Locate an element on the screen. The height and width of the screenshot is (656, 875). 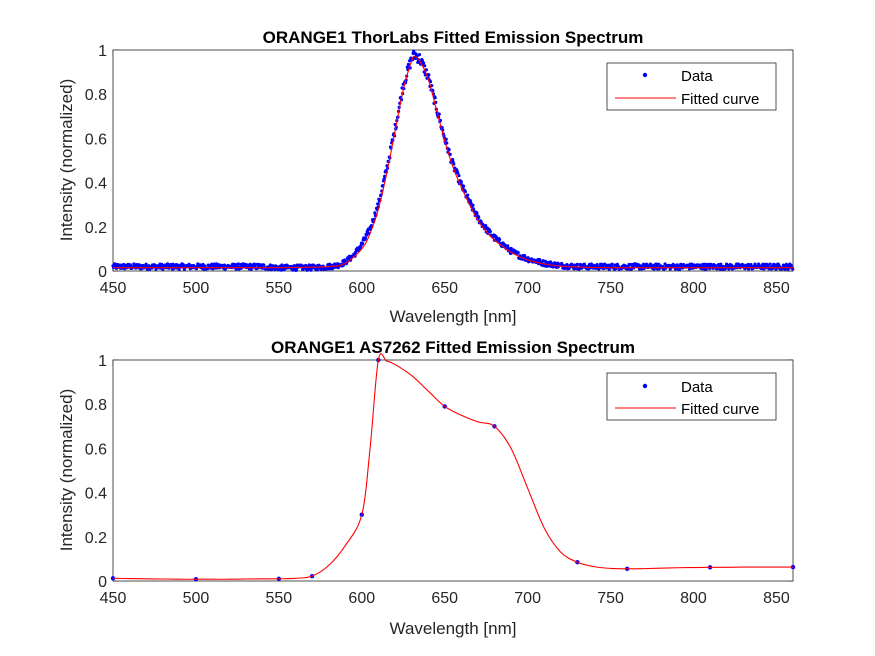
y-tick-label: 0.8 is located at coordinates (96, 405).